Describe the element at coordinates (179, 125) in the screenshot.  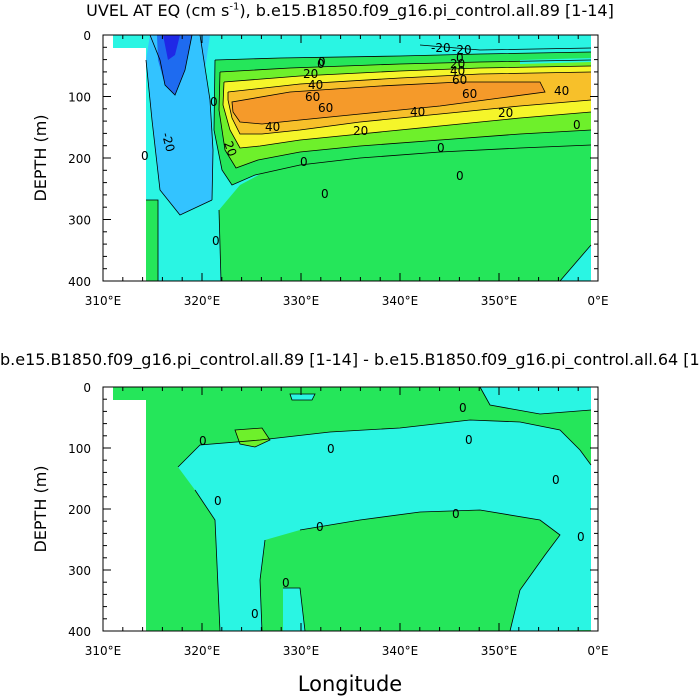
I see `field-lightblue` at that location.